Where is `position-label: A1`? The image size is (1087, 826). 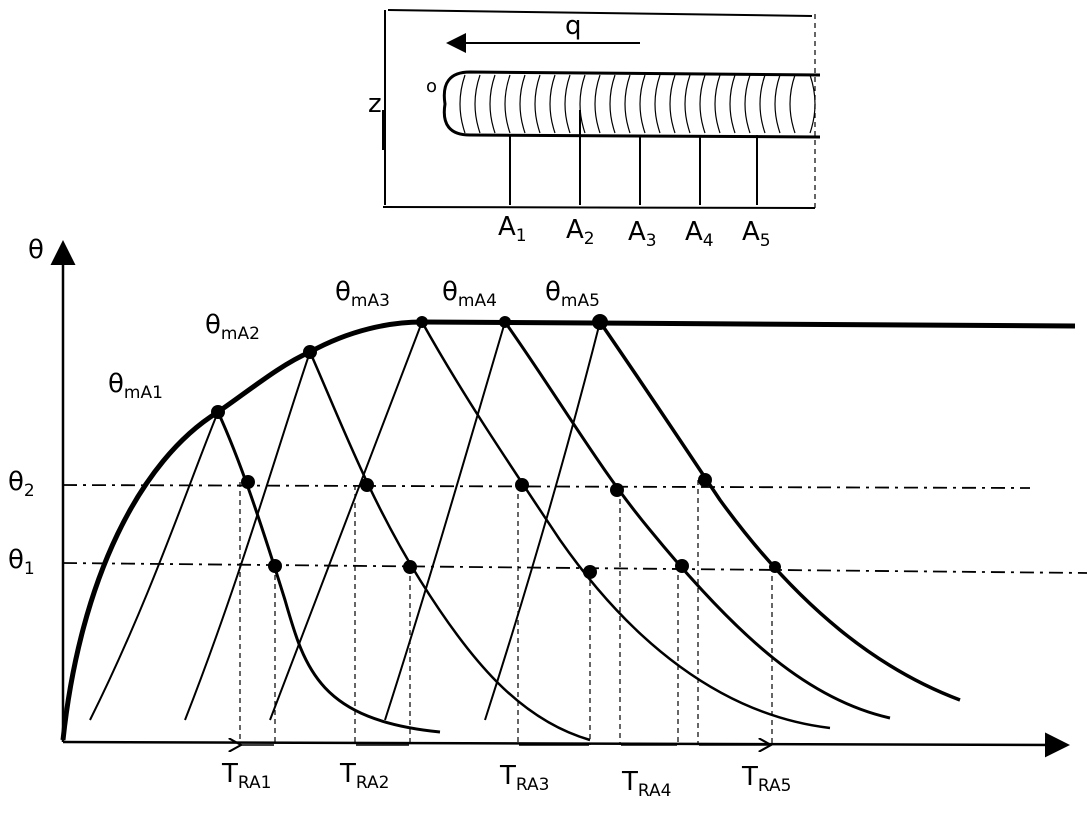 position-label: A1 is located at coordinates (512, 229).